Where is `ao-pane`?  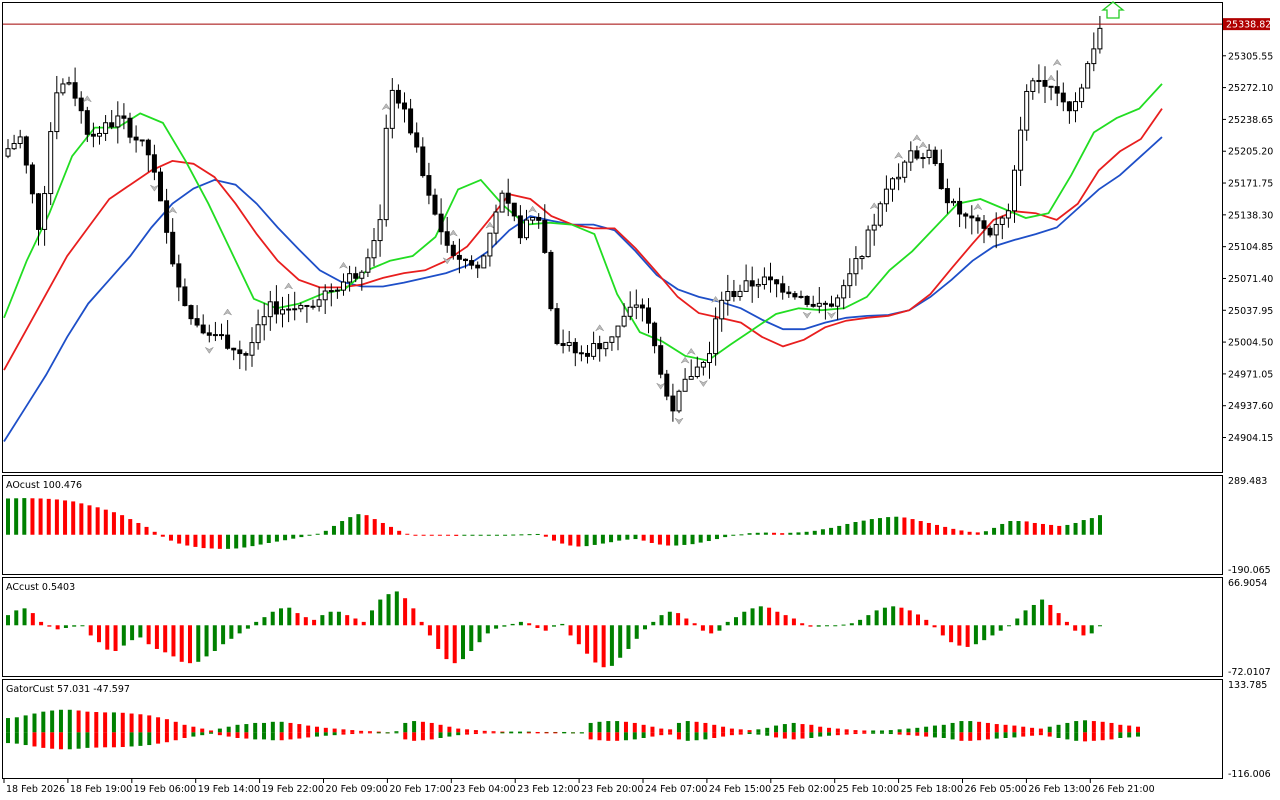
ao-pane is located at coordinates (554, 523).